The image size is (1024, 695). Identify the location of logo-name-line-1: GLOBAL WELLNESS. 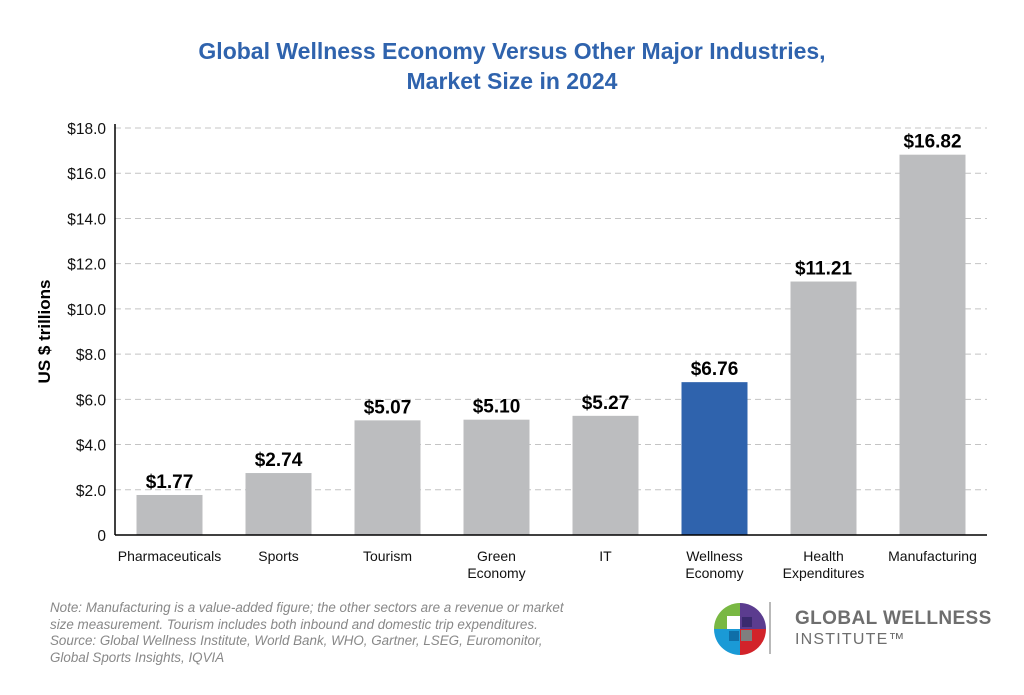
(893, 618).